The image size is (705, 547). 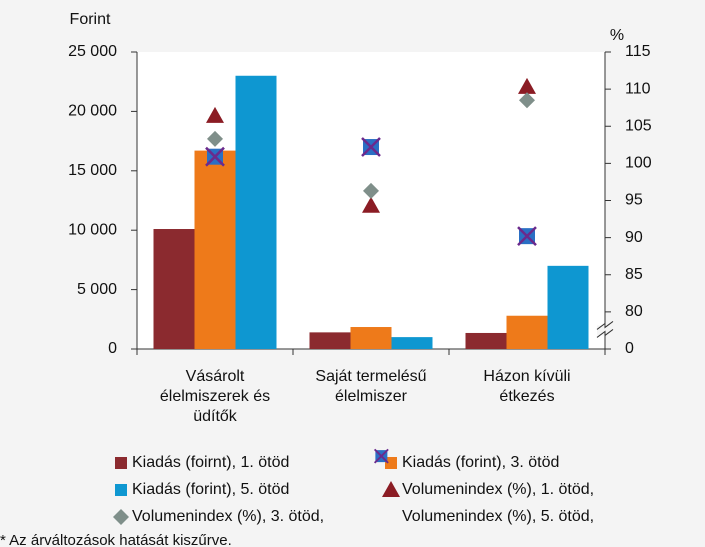 What do you see at coordinates (116, 539) in the screenshot?
I see `footnote: * Az árváltozások hatását kiszűrve.` at bounding box center [116, 539].